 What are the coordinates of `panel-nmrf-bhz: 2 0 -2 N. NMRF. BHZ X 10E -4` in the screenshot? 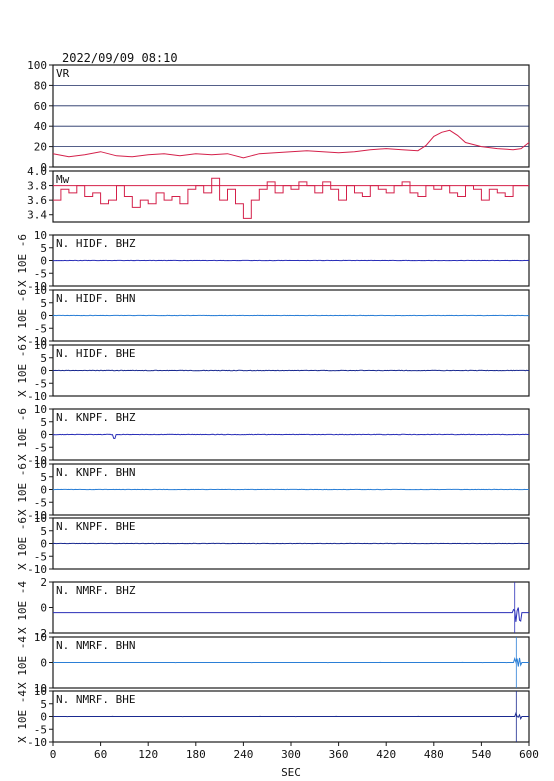 It's located at (273, 608).